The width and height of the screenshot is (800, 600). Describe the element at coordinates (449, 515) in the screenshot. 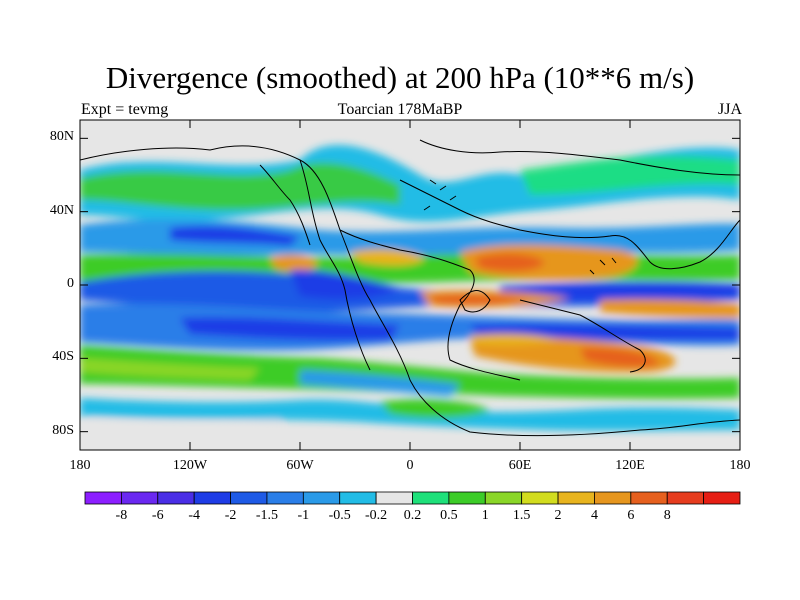

I see `colorbar-label: 0.5` at that location.